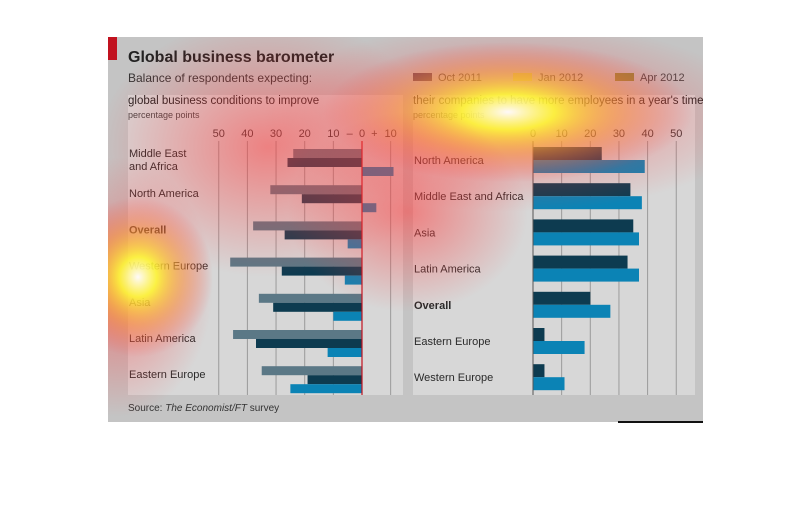 The width and height of the screenshot is (810, 516). What do you see at coordinates (469, 197) in the screenshot?
I see `category-label: Middle East and Africa` at bounding box center [469, 197].